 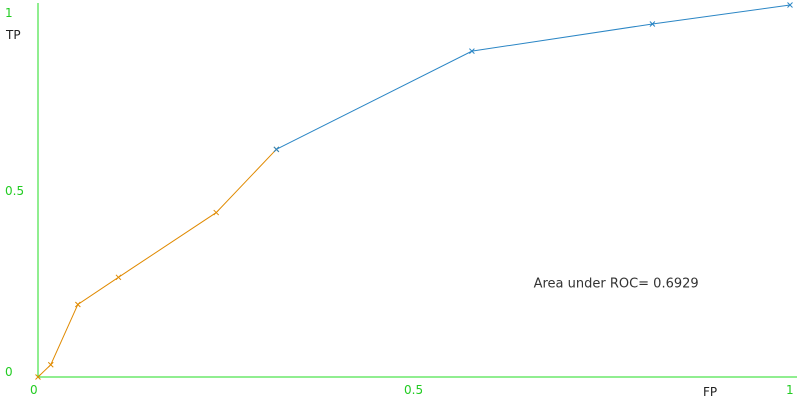 I want to click on x-tick-label: 0.5, so click(x=413, y=390).